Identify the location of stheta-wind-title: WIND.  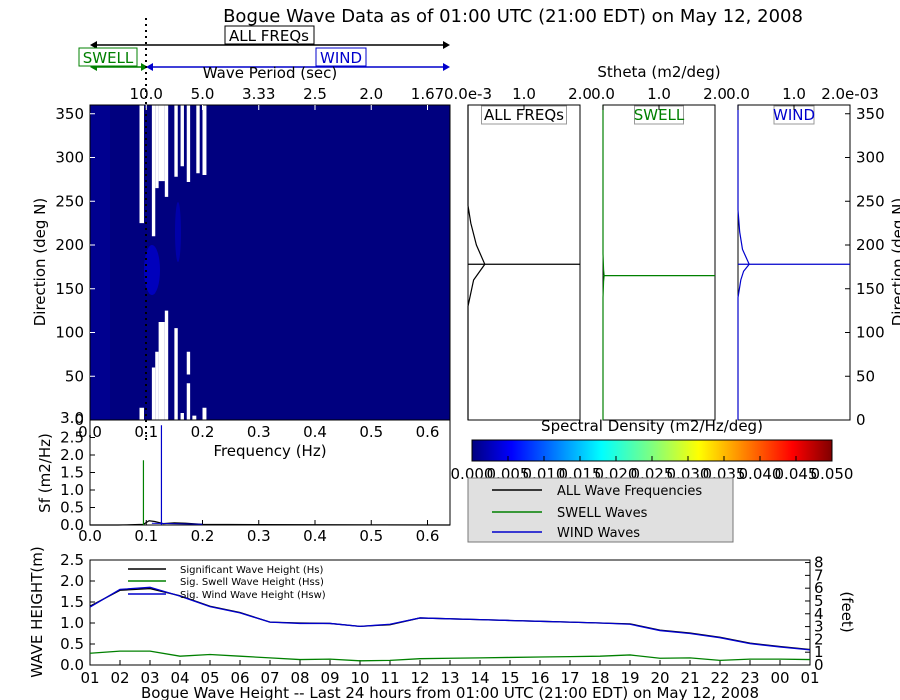
(794, 115).